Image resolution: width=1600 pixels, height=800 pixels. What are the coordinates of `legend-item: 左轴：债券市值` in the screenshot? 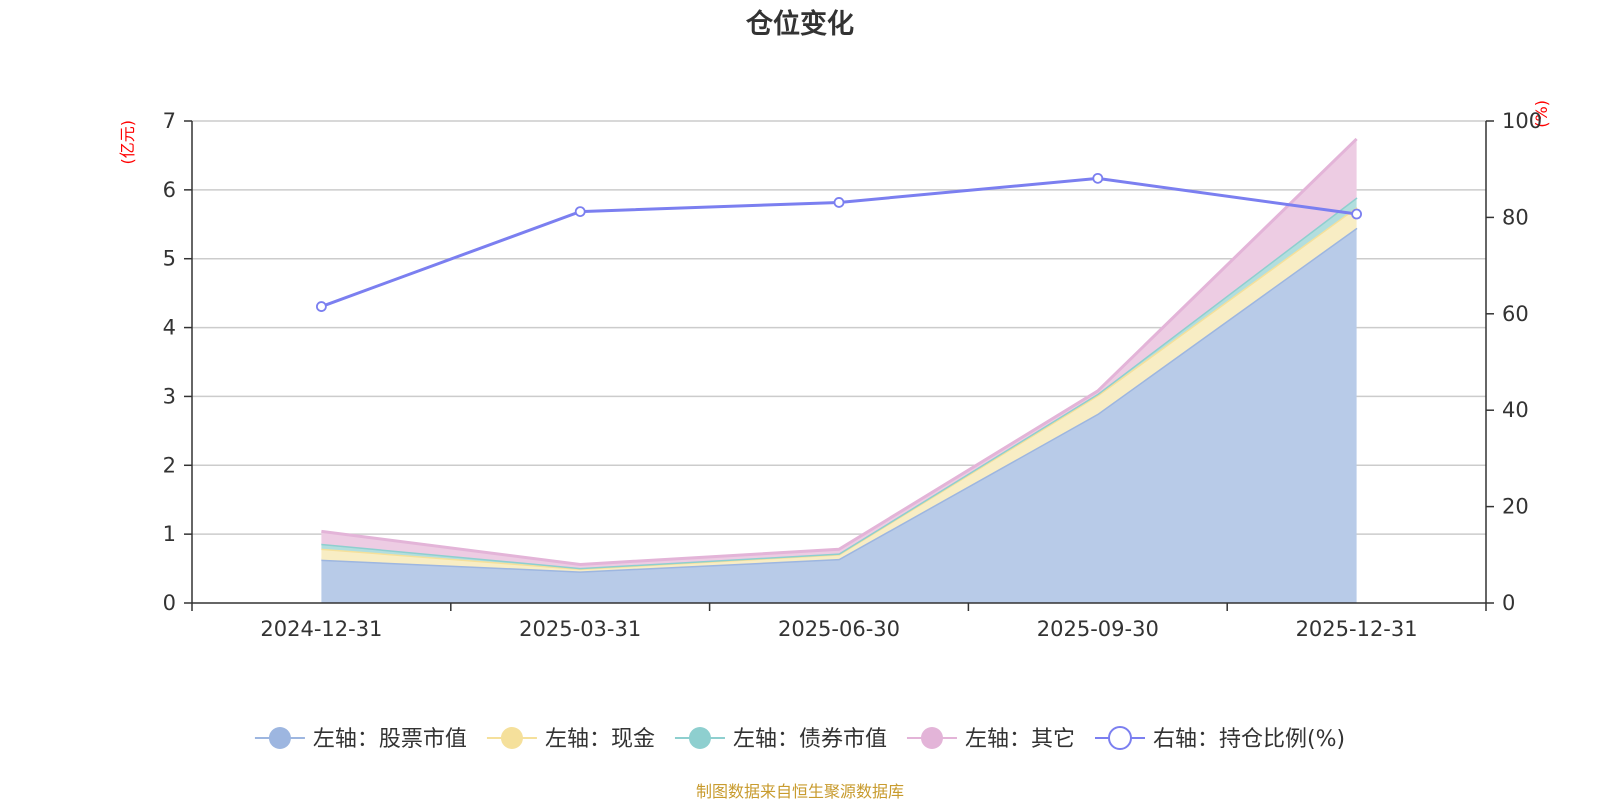 It's located at (780, 739).